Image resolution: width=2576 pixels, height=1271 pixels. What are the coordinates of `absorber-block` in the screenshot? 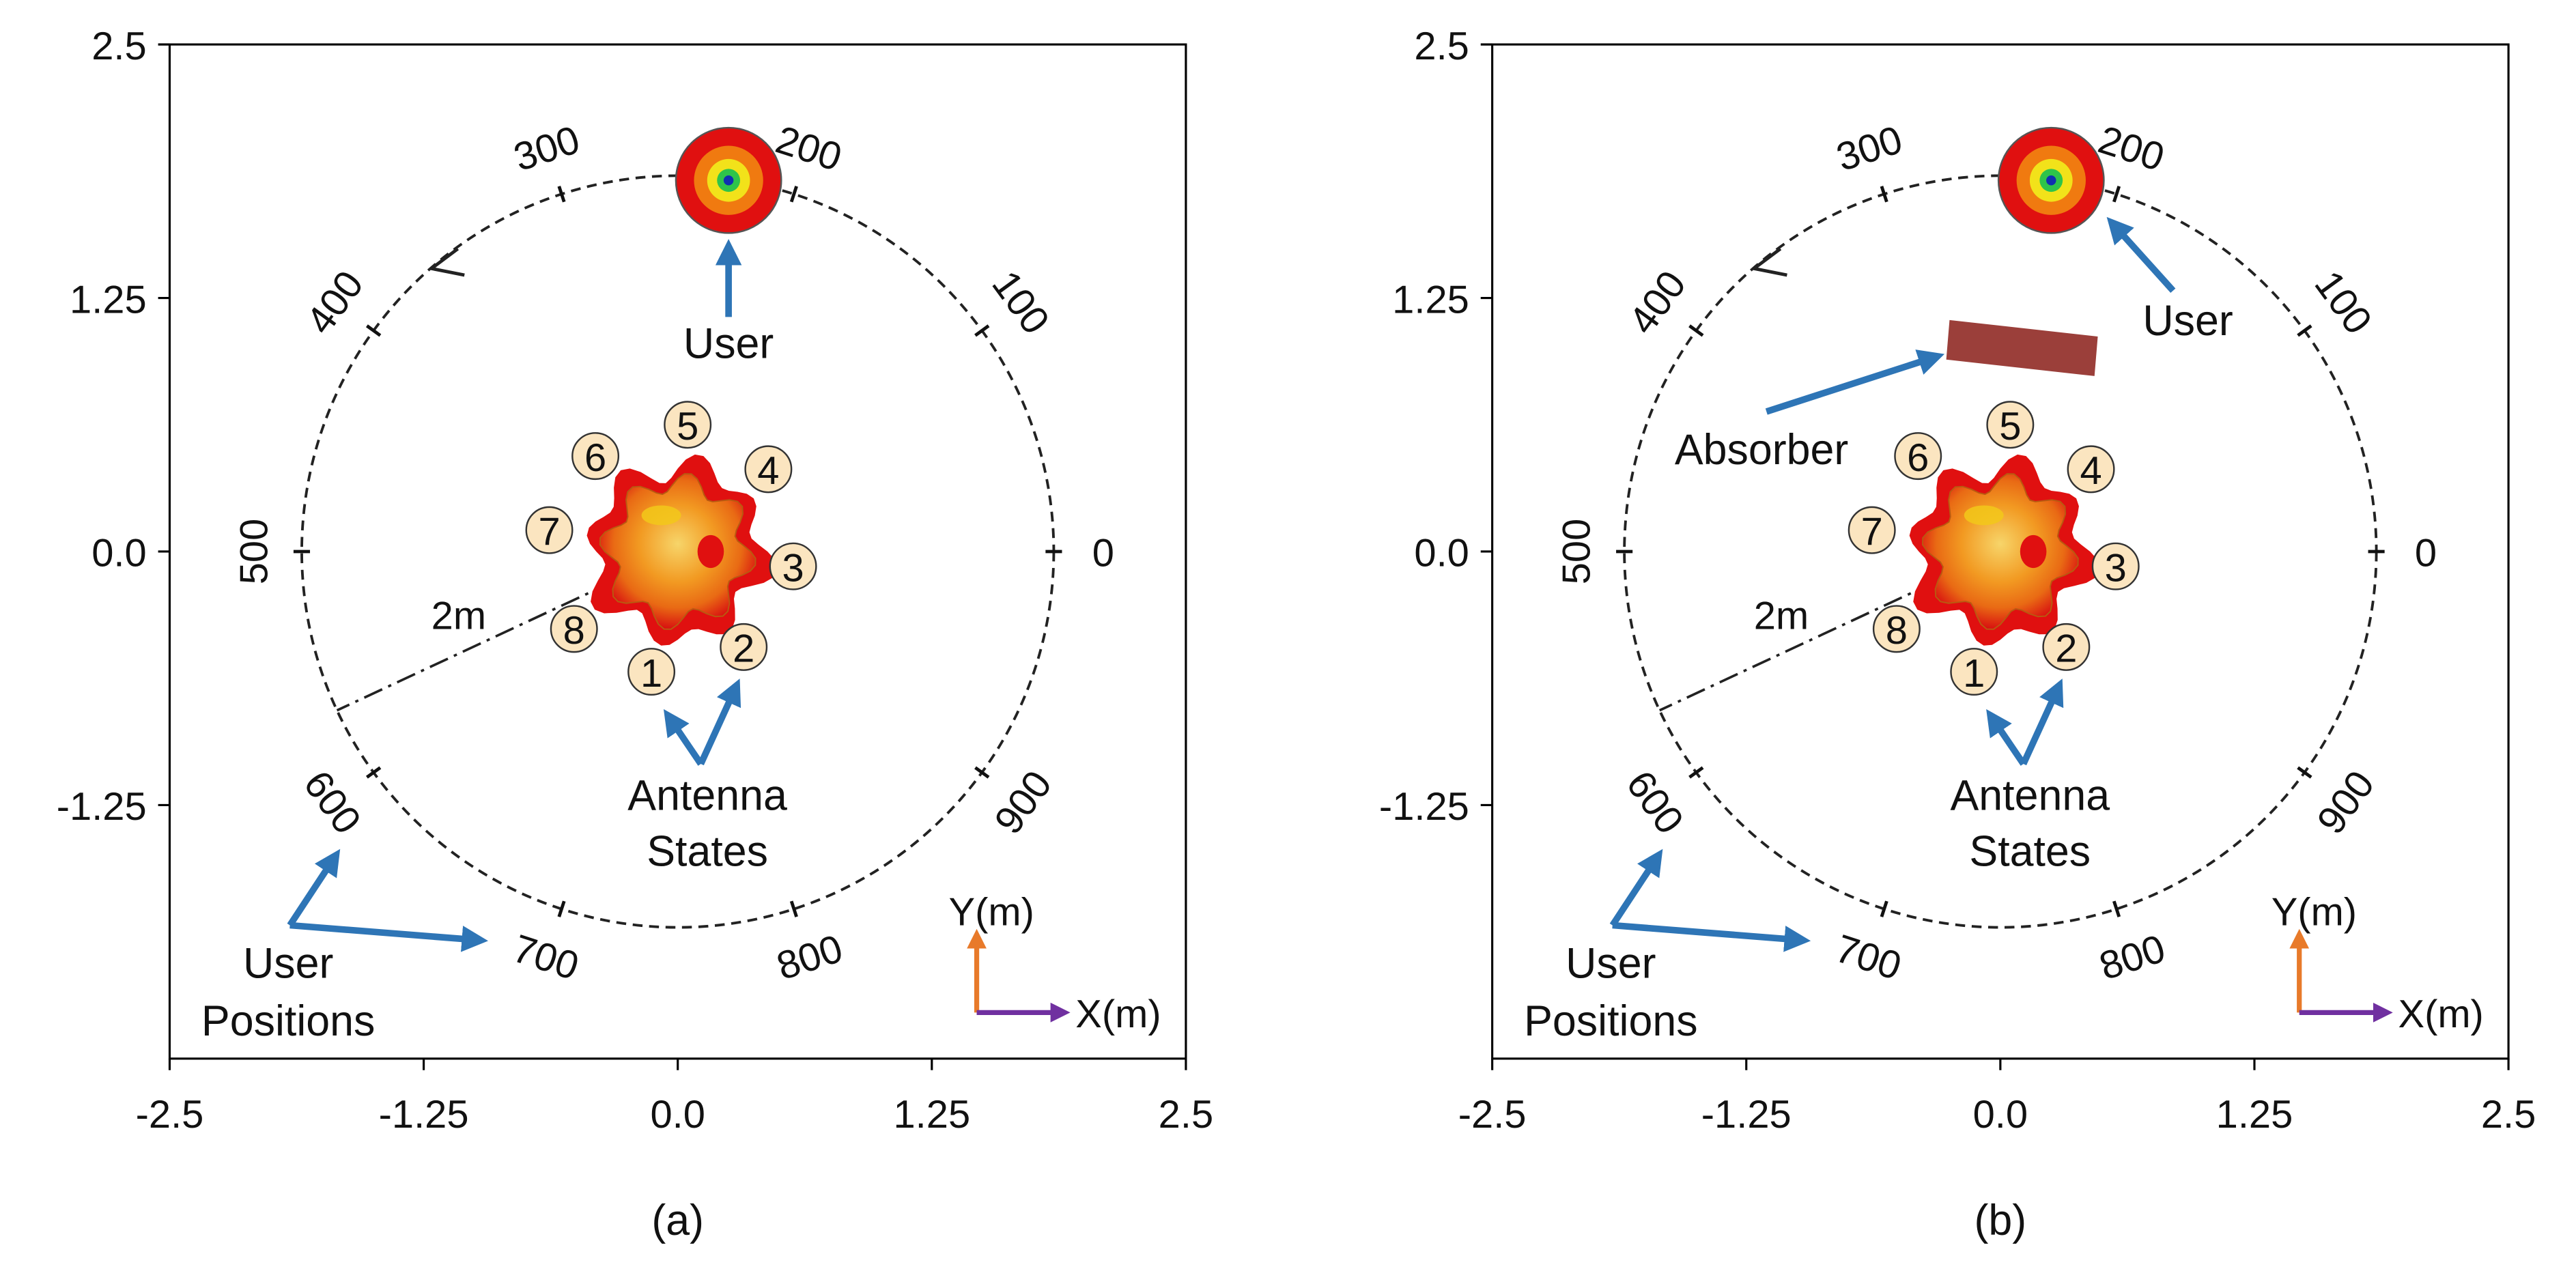 It's located at (2023, 348).